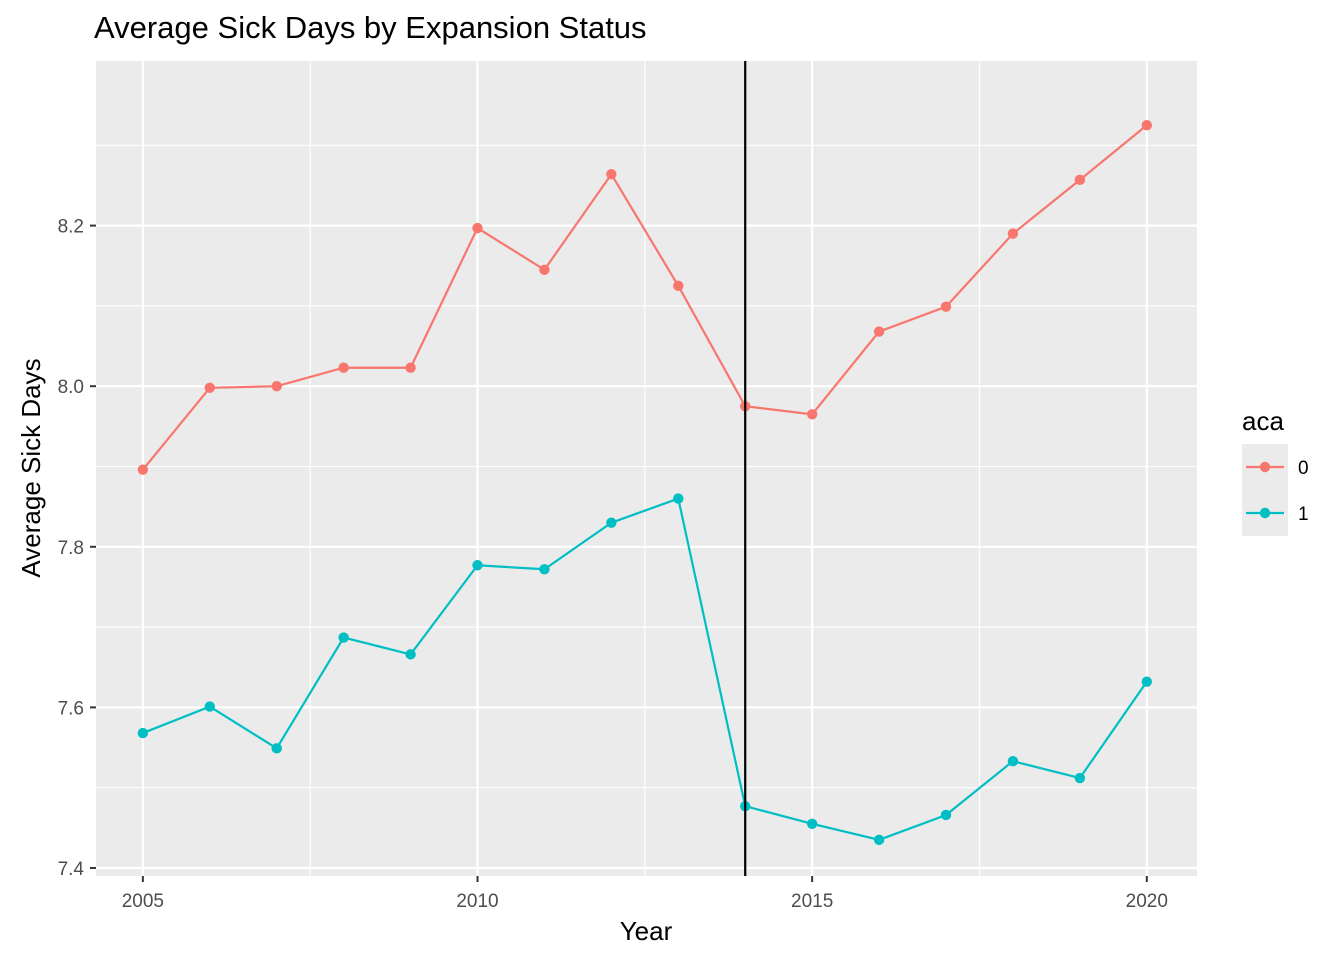  What do you see at coordinates (31, 467) in the screenshot?
I see `y-axis-title: Average Sick Days` at bounding box center [31, 467].